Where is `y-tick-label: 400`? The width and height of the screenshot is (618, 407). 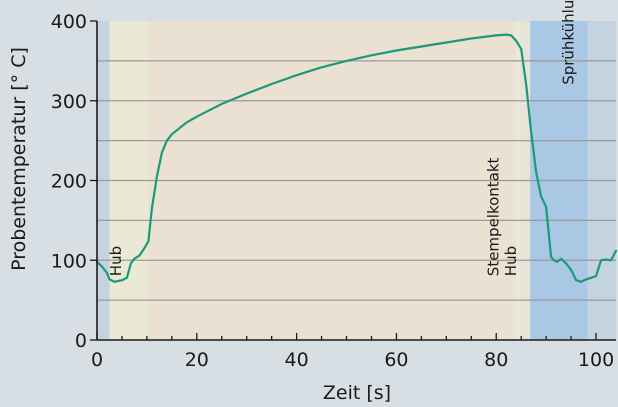 y-tick-label: 400 is located at coordinates (69, 22).